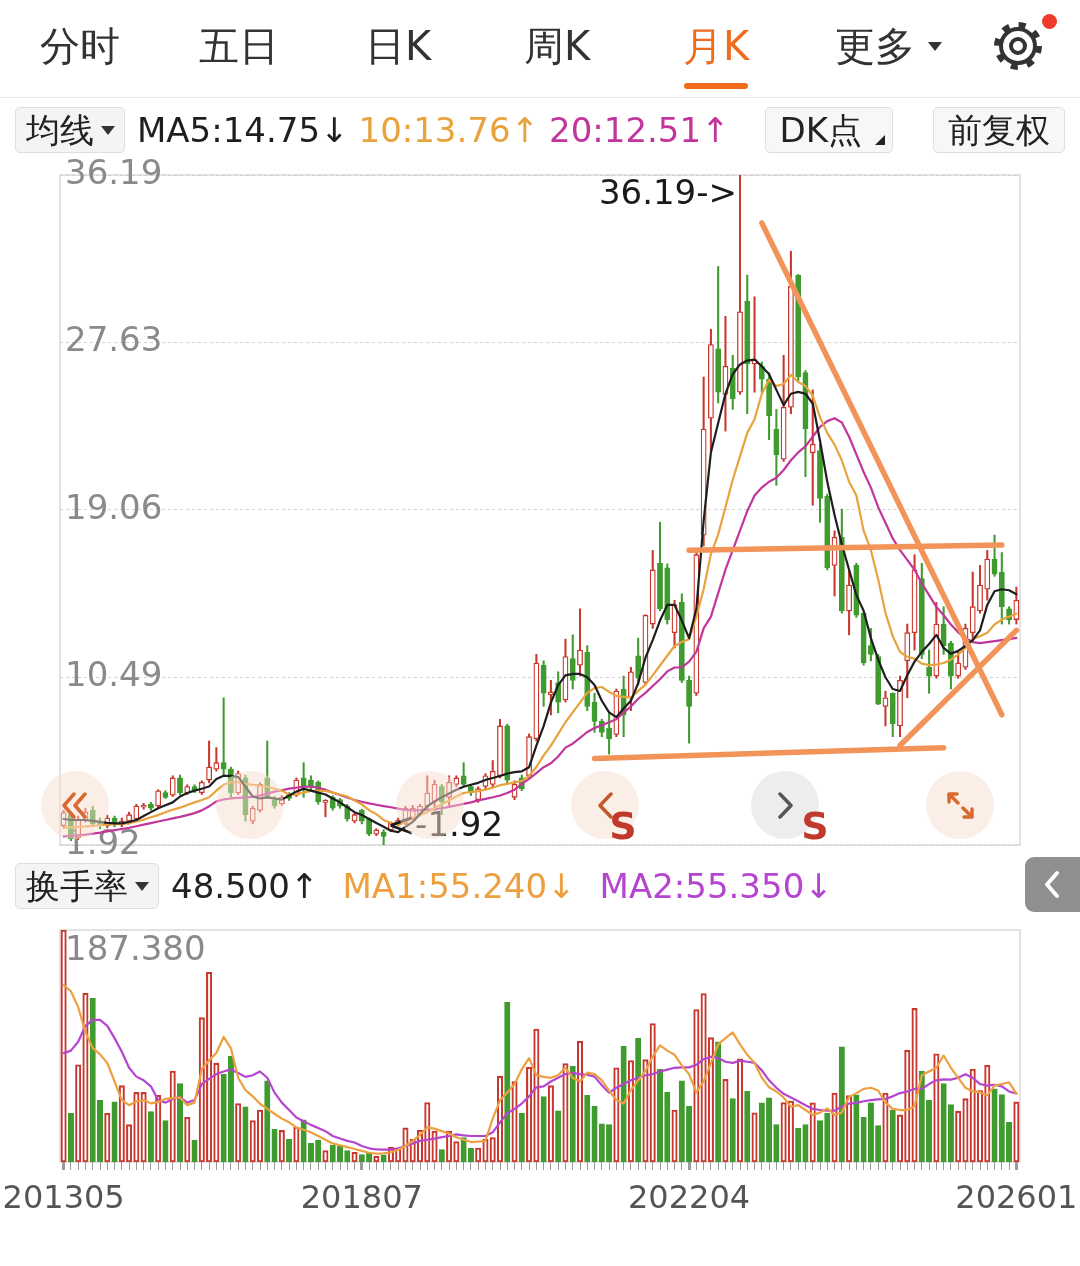 The width and height of the screenshot is (1080, 1266). Describe the element at coordinates (716, 46) in the screenshot. I see `text: 月K` at that location.